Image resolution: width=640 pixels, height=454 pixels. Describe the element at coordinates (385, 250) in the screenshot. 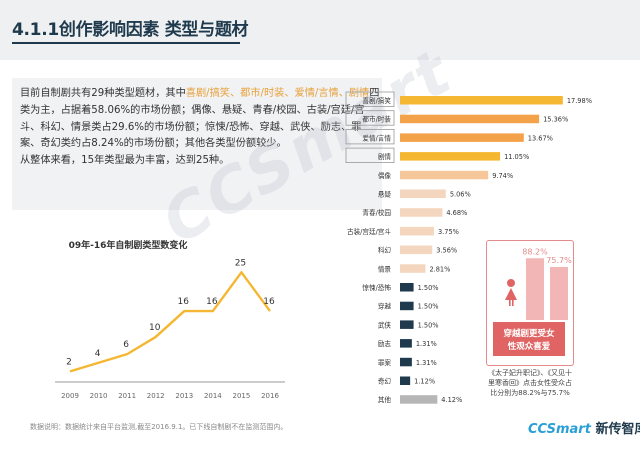

I see `bar-category-label: 科幻` at that location.